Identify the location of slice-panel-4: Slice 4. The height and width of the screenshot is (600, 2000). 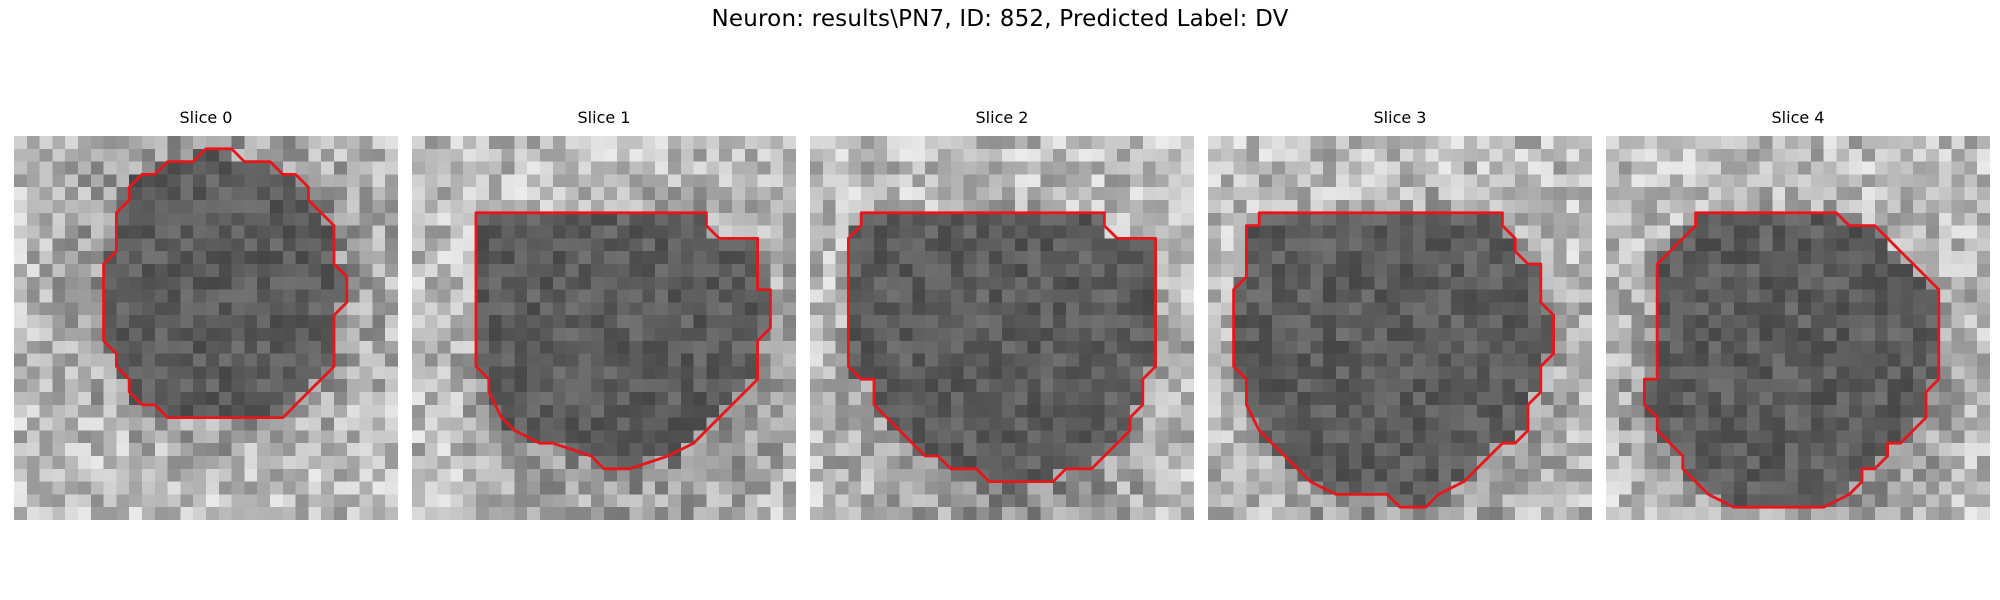
(1798, 313).